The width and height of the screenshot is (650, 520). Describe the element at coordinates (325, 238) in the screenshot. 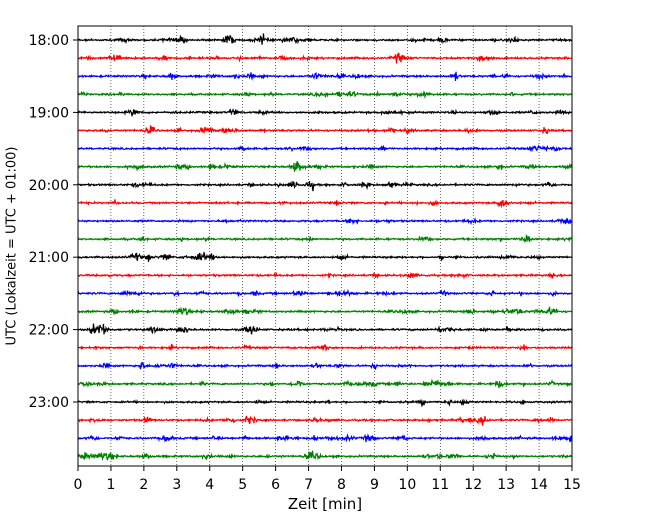

I see `trace-2045` at that location.